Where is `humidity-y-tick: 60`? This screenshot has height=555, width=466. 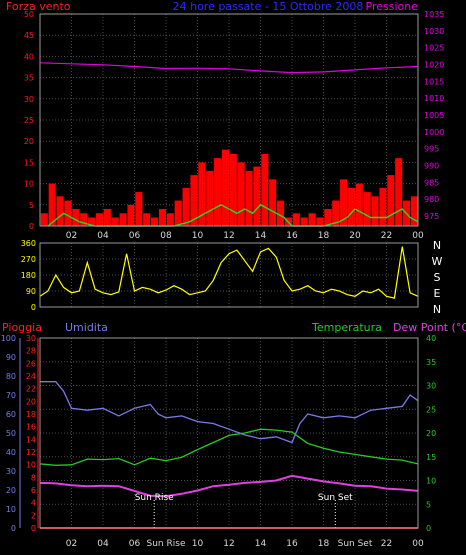 humidity-y-tick: 60 is located at coordinates (11, 414).